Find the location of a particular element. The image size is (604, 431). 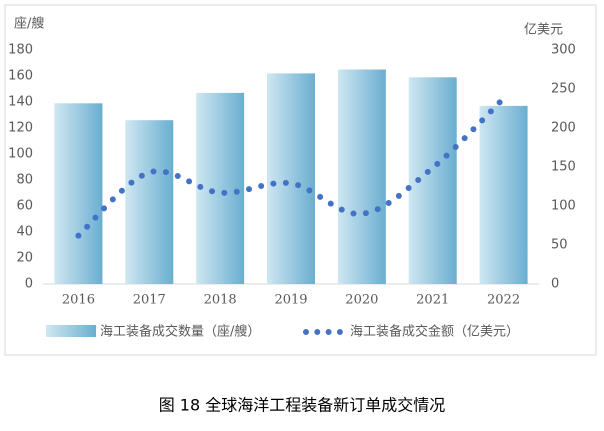

y-tick-label: 40 is located at coordinates (24, 232).